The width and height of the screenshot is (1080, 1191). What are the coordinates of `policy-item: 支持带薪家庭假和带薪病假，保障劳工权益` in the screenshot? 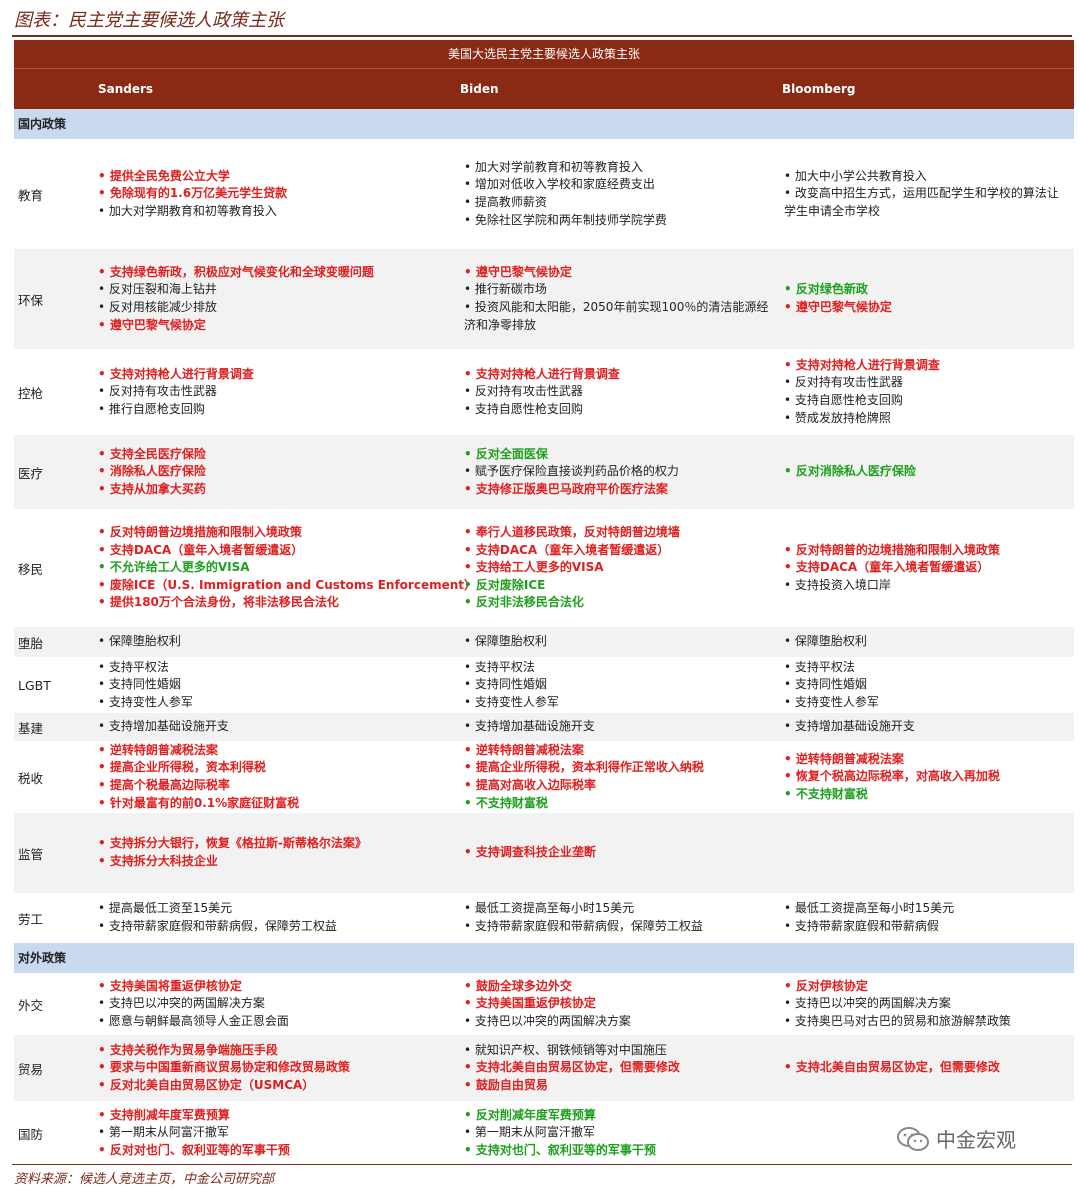 It's located at (621, 927).